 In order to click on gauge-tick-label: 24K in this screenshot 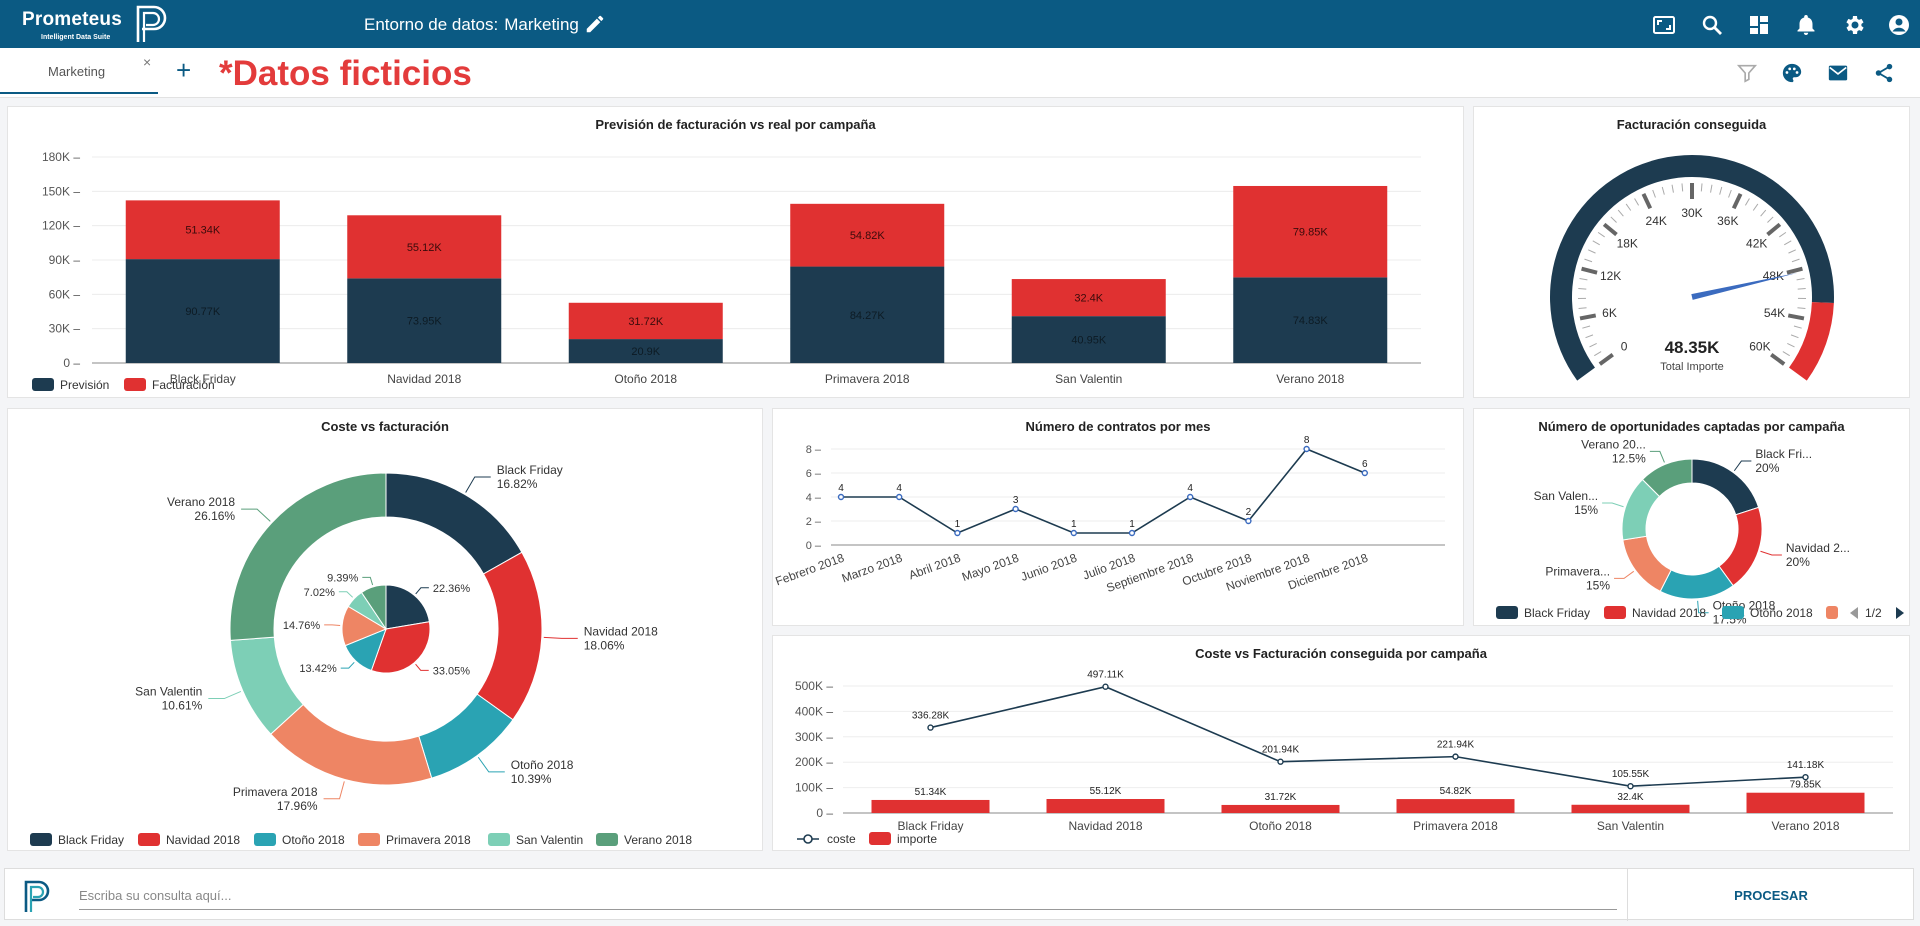, I will do `click(1656, 221)`.